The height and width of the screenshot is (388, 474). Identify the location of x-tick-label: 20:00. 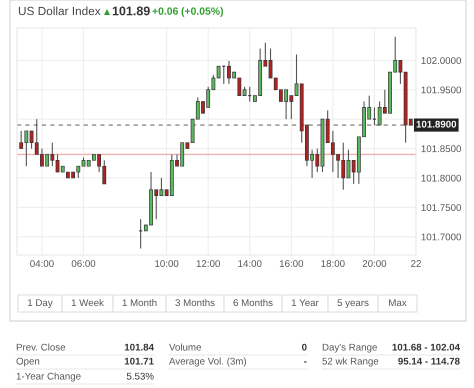
(374, 263).